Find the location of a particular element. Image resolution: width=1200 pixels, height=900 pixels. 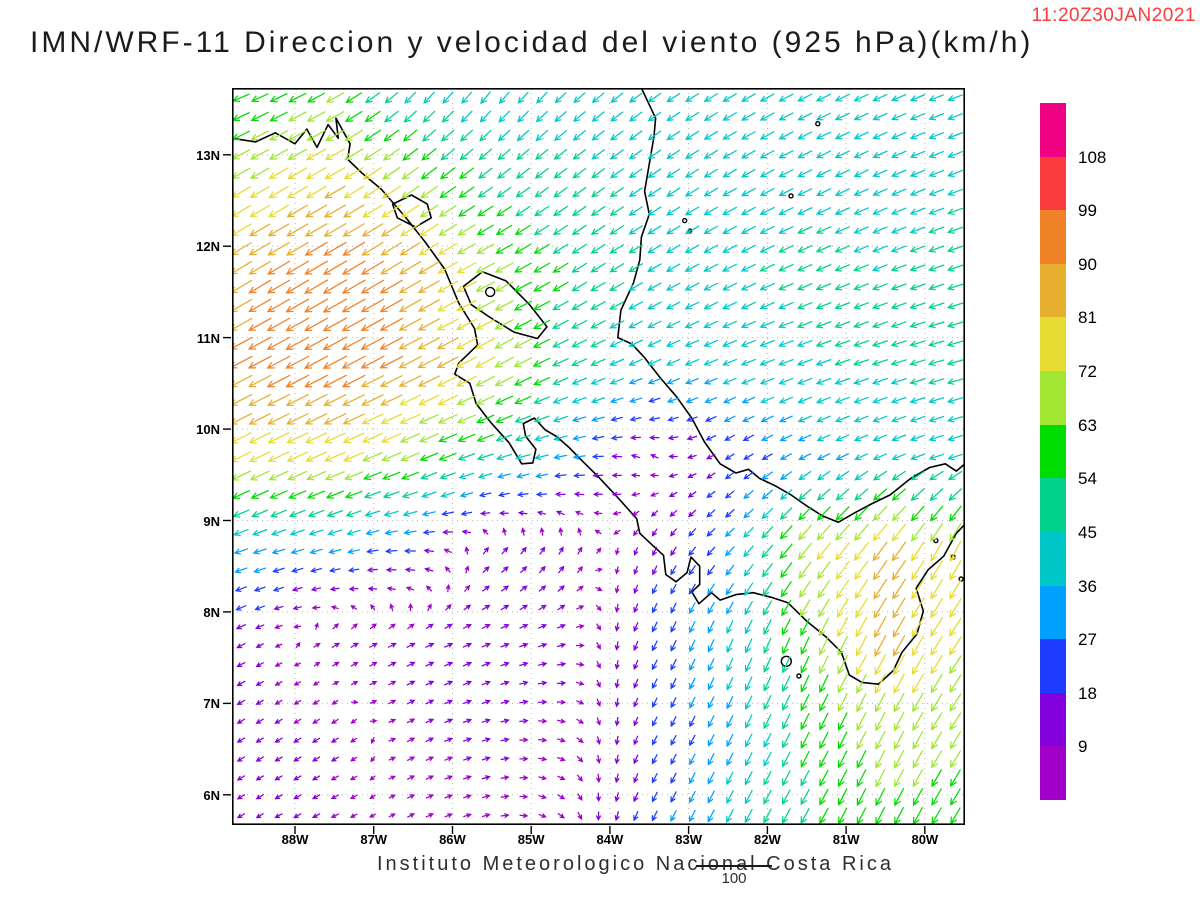

reference-vector-label: 100 is located at coordinates (734, 878).